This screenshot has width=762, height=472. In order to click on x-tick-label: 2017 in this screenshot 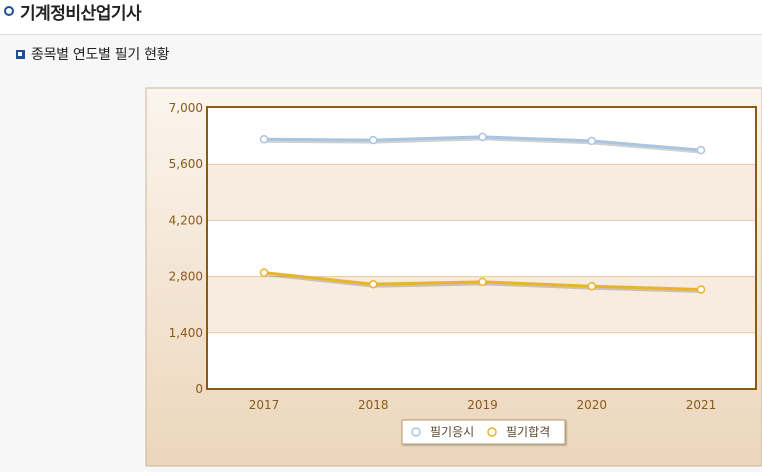, I will do `click(264, 405)`.